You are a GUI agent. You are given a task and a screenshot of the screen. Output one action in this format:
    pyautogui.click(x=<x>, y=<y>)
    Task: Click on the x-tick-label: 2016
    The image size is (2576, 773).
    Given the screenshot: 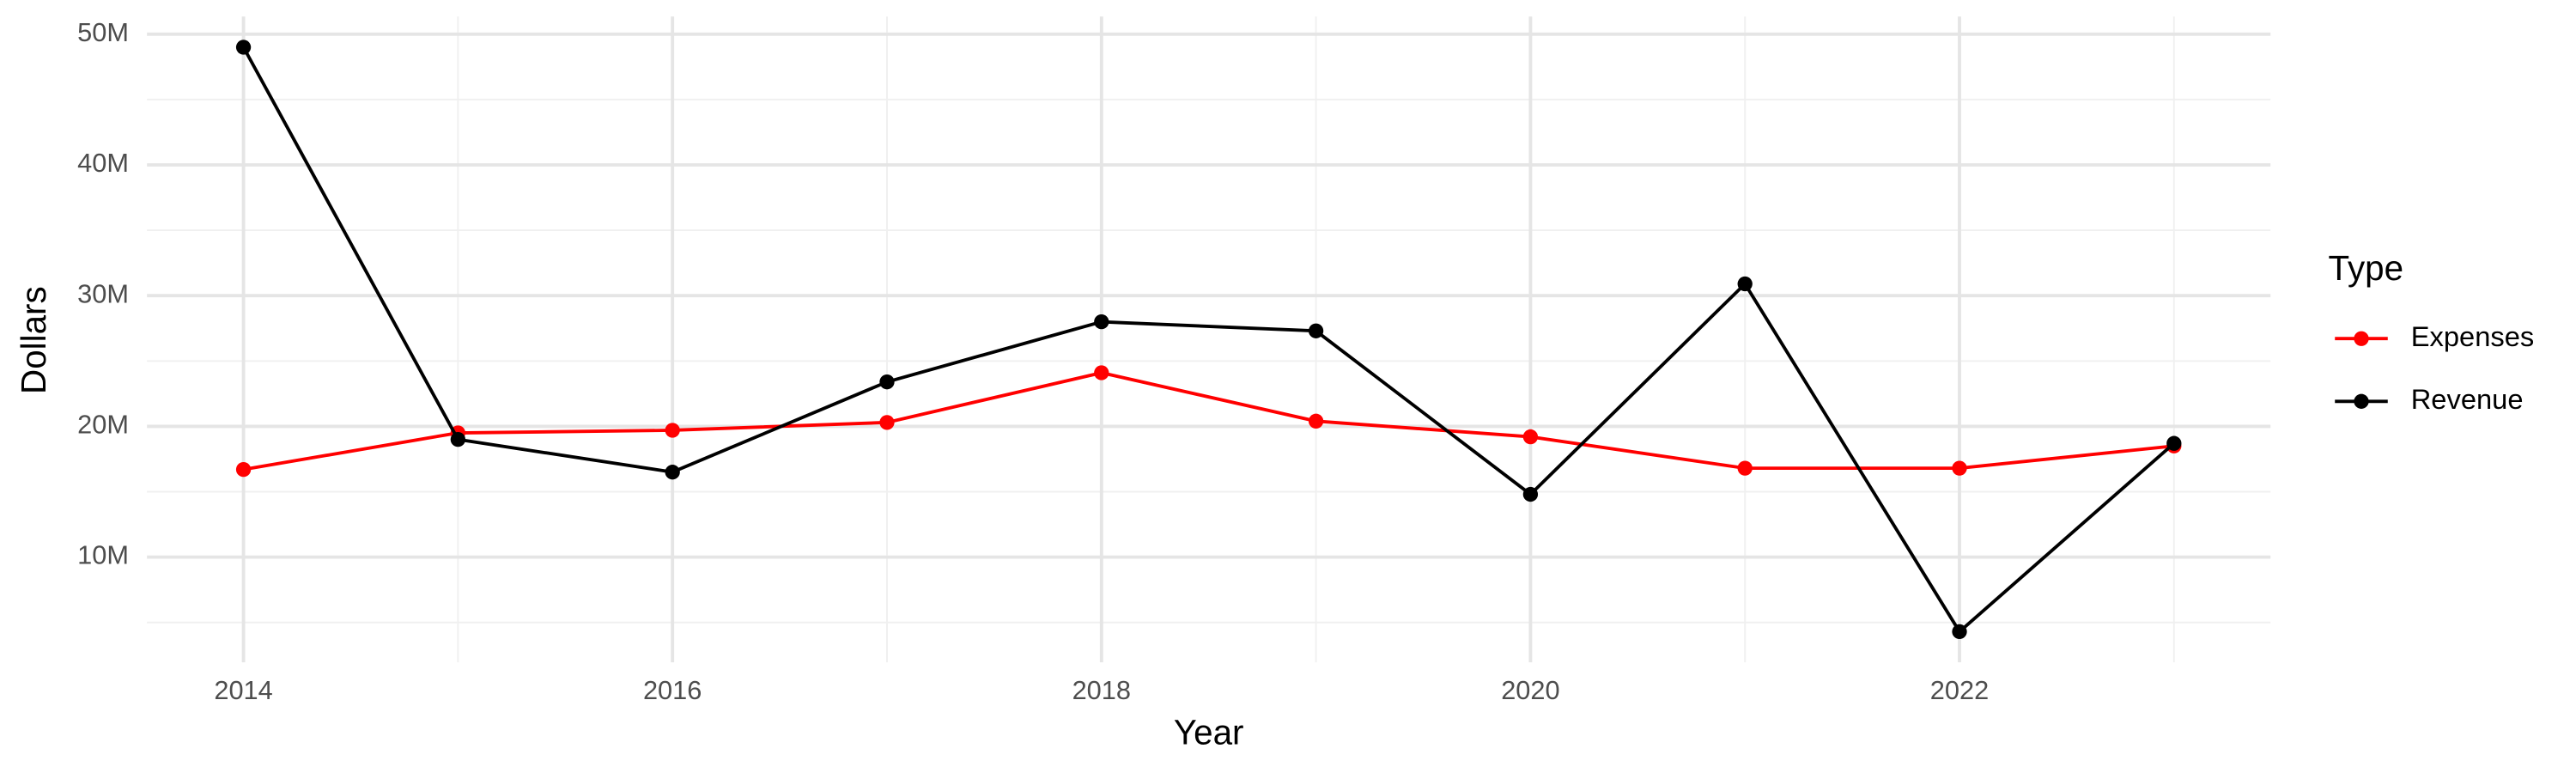 What is the action you would take?
    pyautogui.click(x=673, y=690)
    